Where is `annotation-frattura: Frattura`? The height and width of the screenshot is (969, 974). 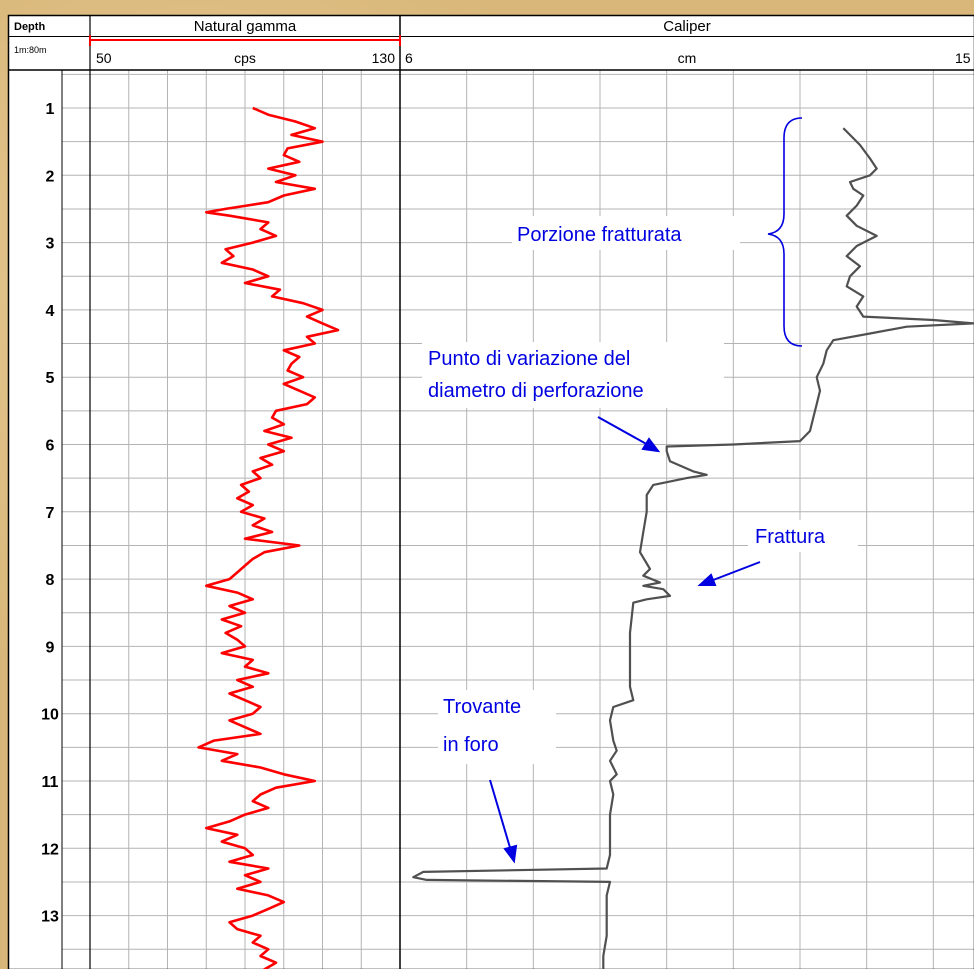
annotation-frattura: Frattura is located at coordinates (790, 537).